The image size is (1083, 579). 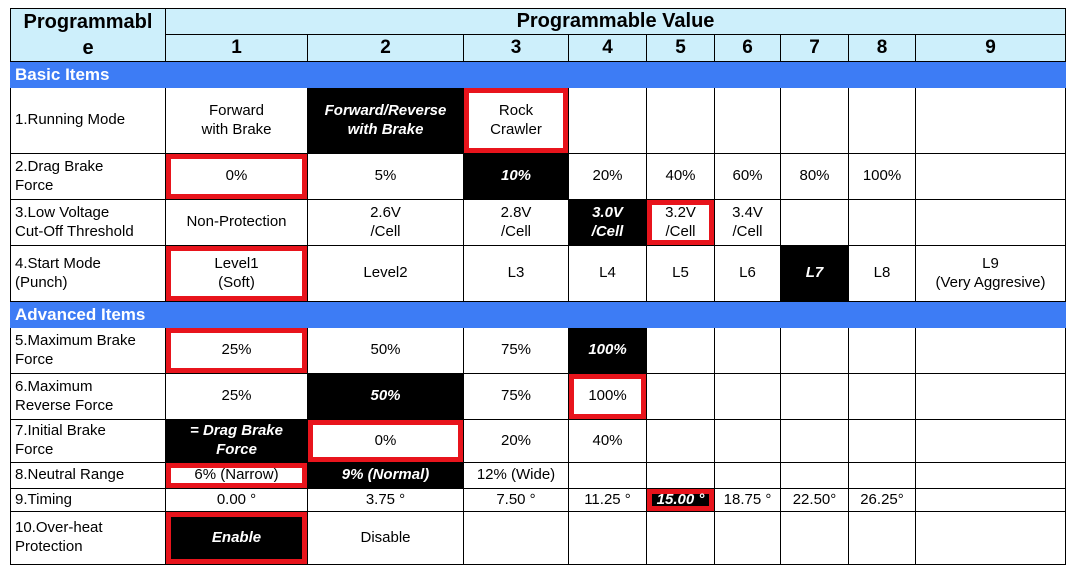 What do you see at coordinates (680, 500) in the screenshot?
I see `default-value-cell: 15.00 °` at bounding box center [680, 500].